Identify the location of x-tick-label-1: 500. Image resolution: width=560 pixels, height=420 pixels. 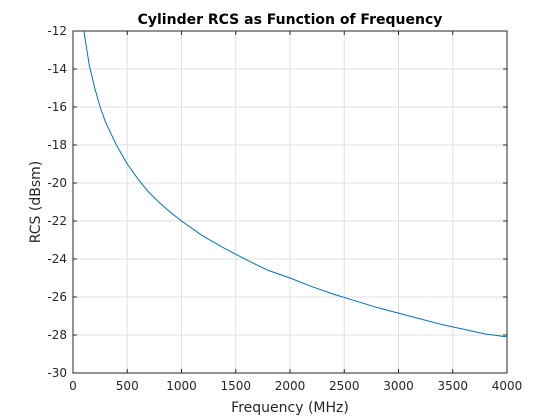
(127, 386).